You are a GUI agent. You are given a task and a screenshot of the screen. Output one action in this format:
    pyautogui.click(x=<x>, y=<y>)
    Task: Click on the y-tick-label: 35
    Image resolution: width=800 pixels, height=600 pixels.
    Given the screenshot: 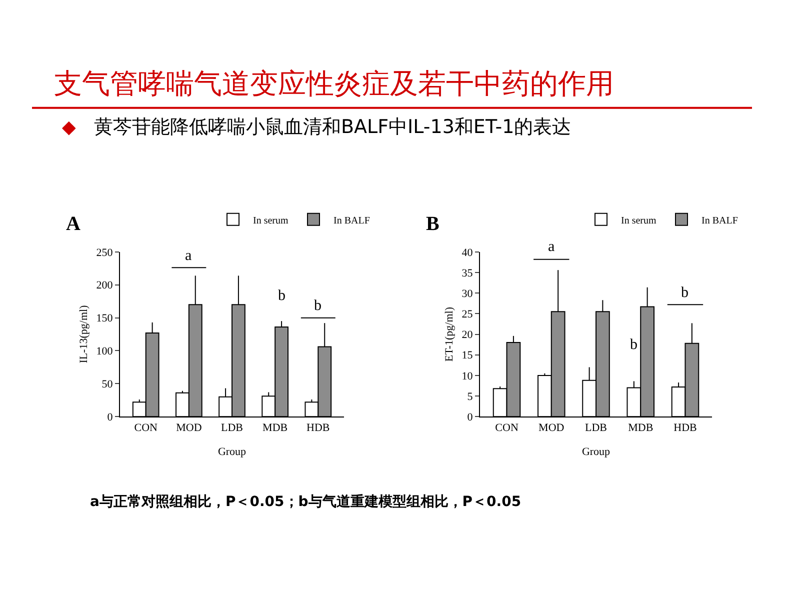 What is the action you would take?
    pyautogui.click(x=468, y=273)
    